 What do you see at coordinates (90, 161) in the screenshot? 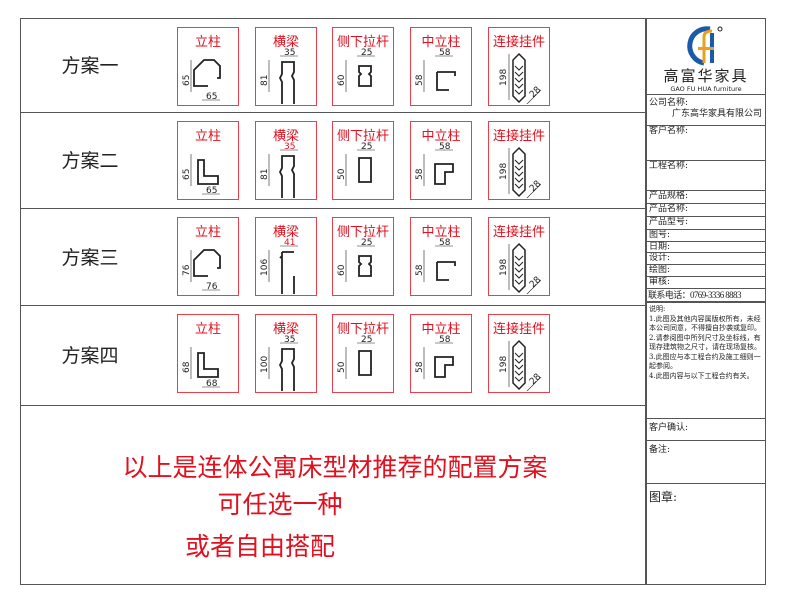
I see `plan-label: 方案二` at bounding box center [90, 161].